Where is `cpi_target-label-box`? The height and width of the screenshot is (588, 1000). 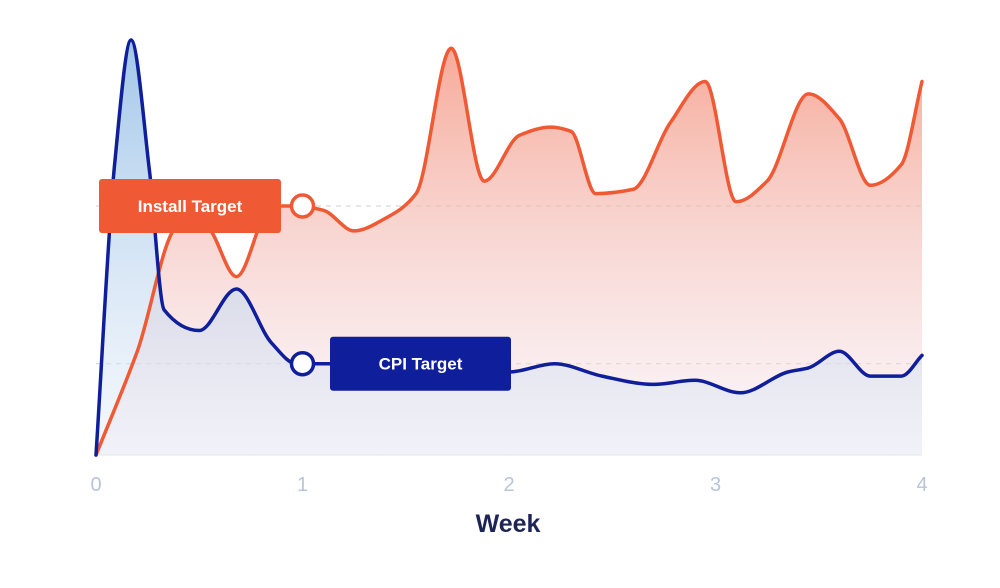
cpi_target-label-box is located at coordinates (420, 363).